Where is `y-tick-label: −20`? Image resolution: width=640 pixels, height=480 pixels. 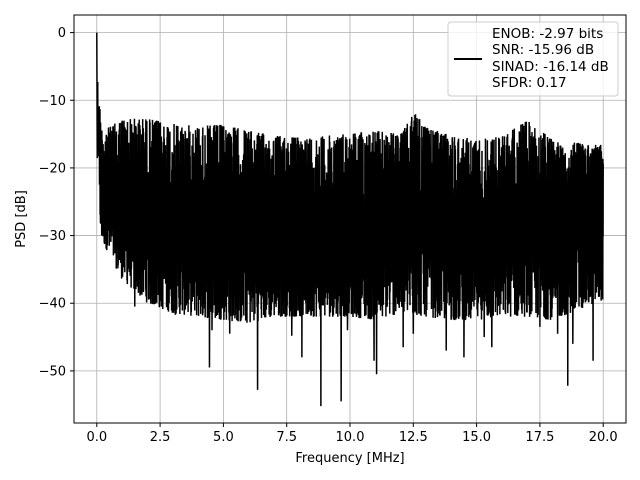 y-tick-label: −20 is located at coordinates (52, 168).